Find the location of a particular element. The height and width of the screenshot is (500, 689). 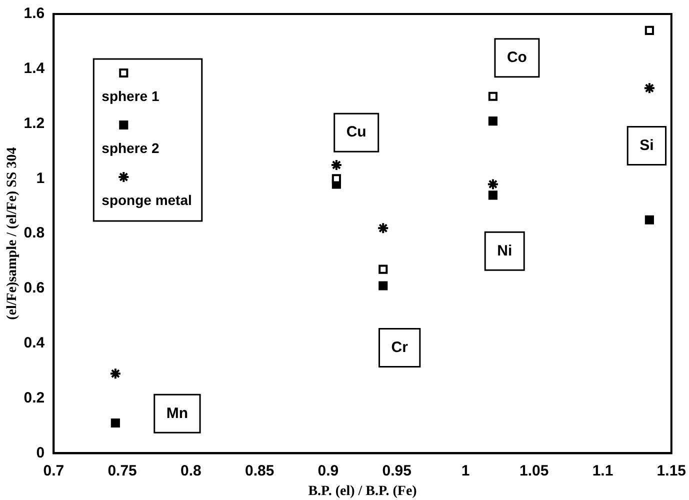

x-tick-label: 0.8 is located at coordinates (191, 471).